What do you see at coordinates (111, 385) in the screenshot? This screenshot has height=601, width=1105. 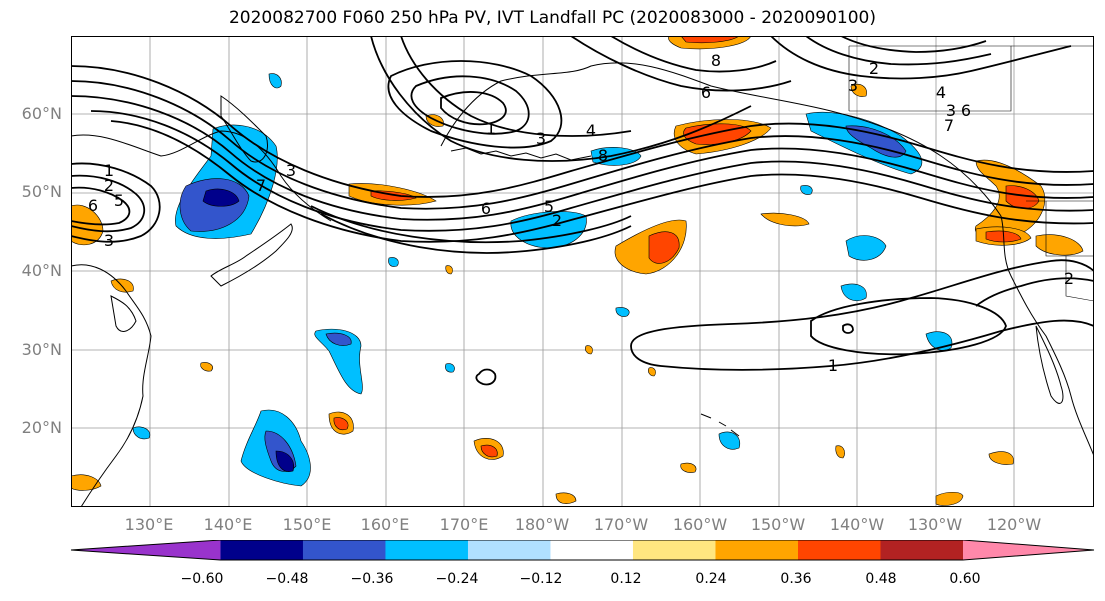 I see `coast-asia-east` at bounding box center [111, 385].